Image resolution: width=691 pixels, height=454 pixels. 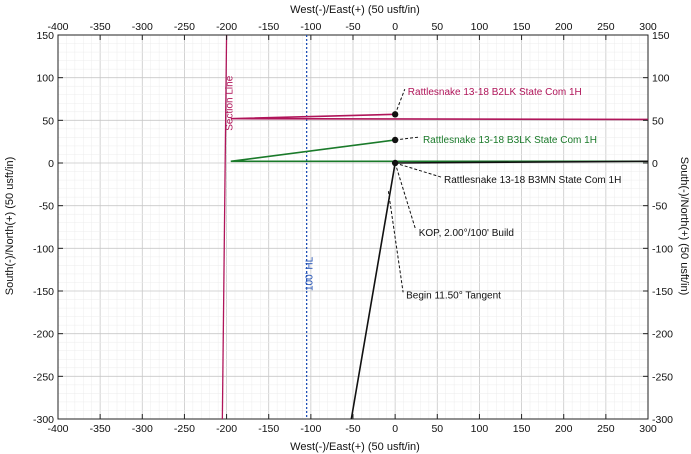 What do you see at coordinates (606, 429) in the screenshot?
I see `x-tick-label-bottom: 250` at bounding box center [606, 429].